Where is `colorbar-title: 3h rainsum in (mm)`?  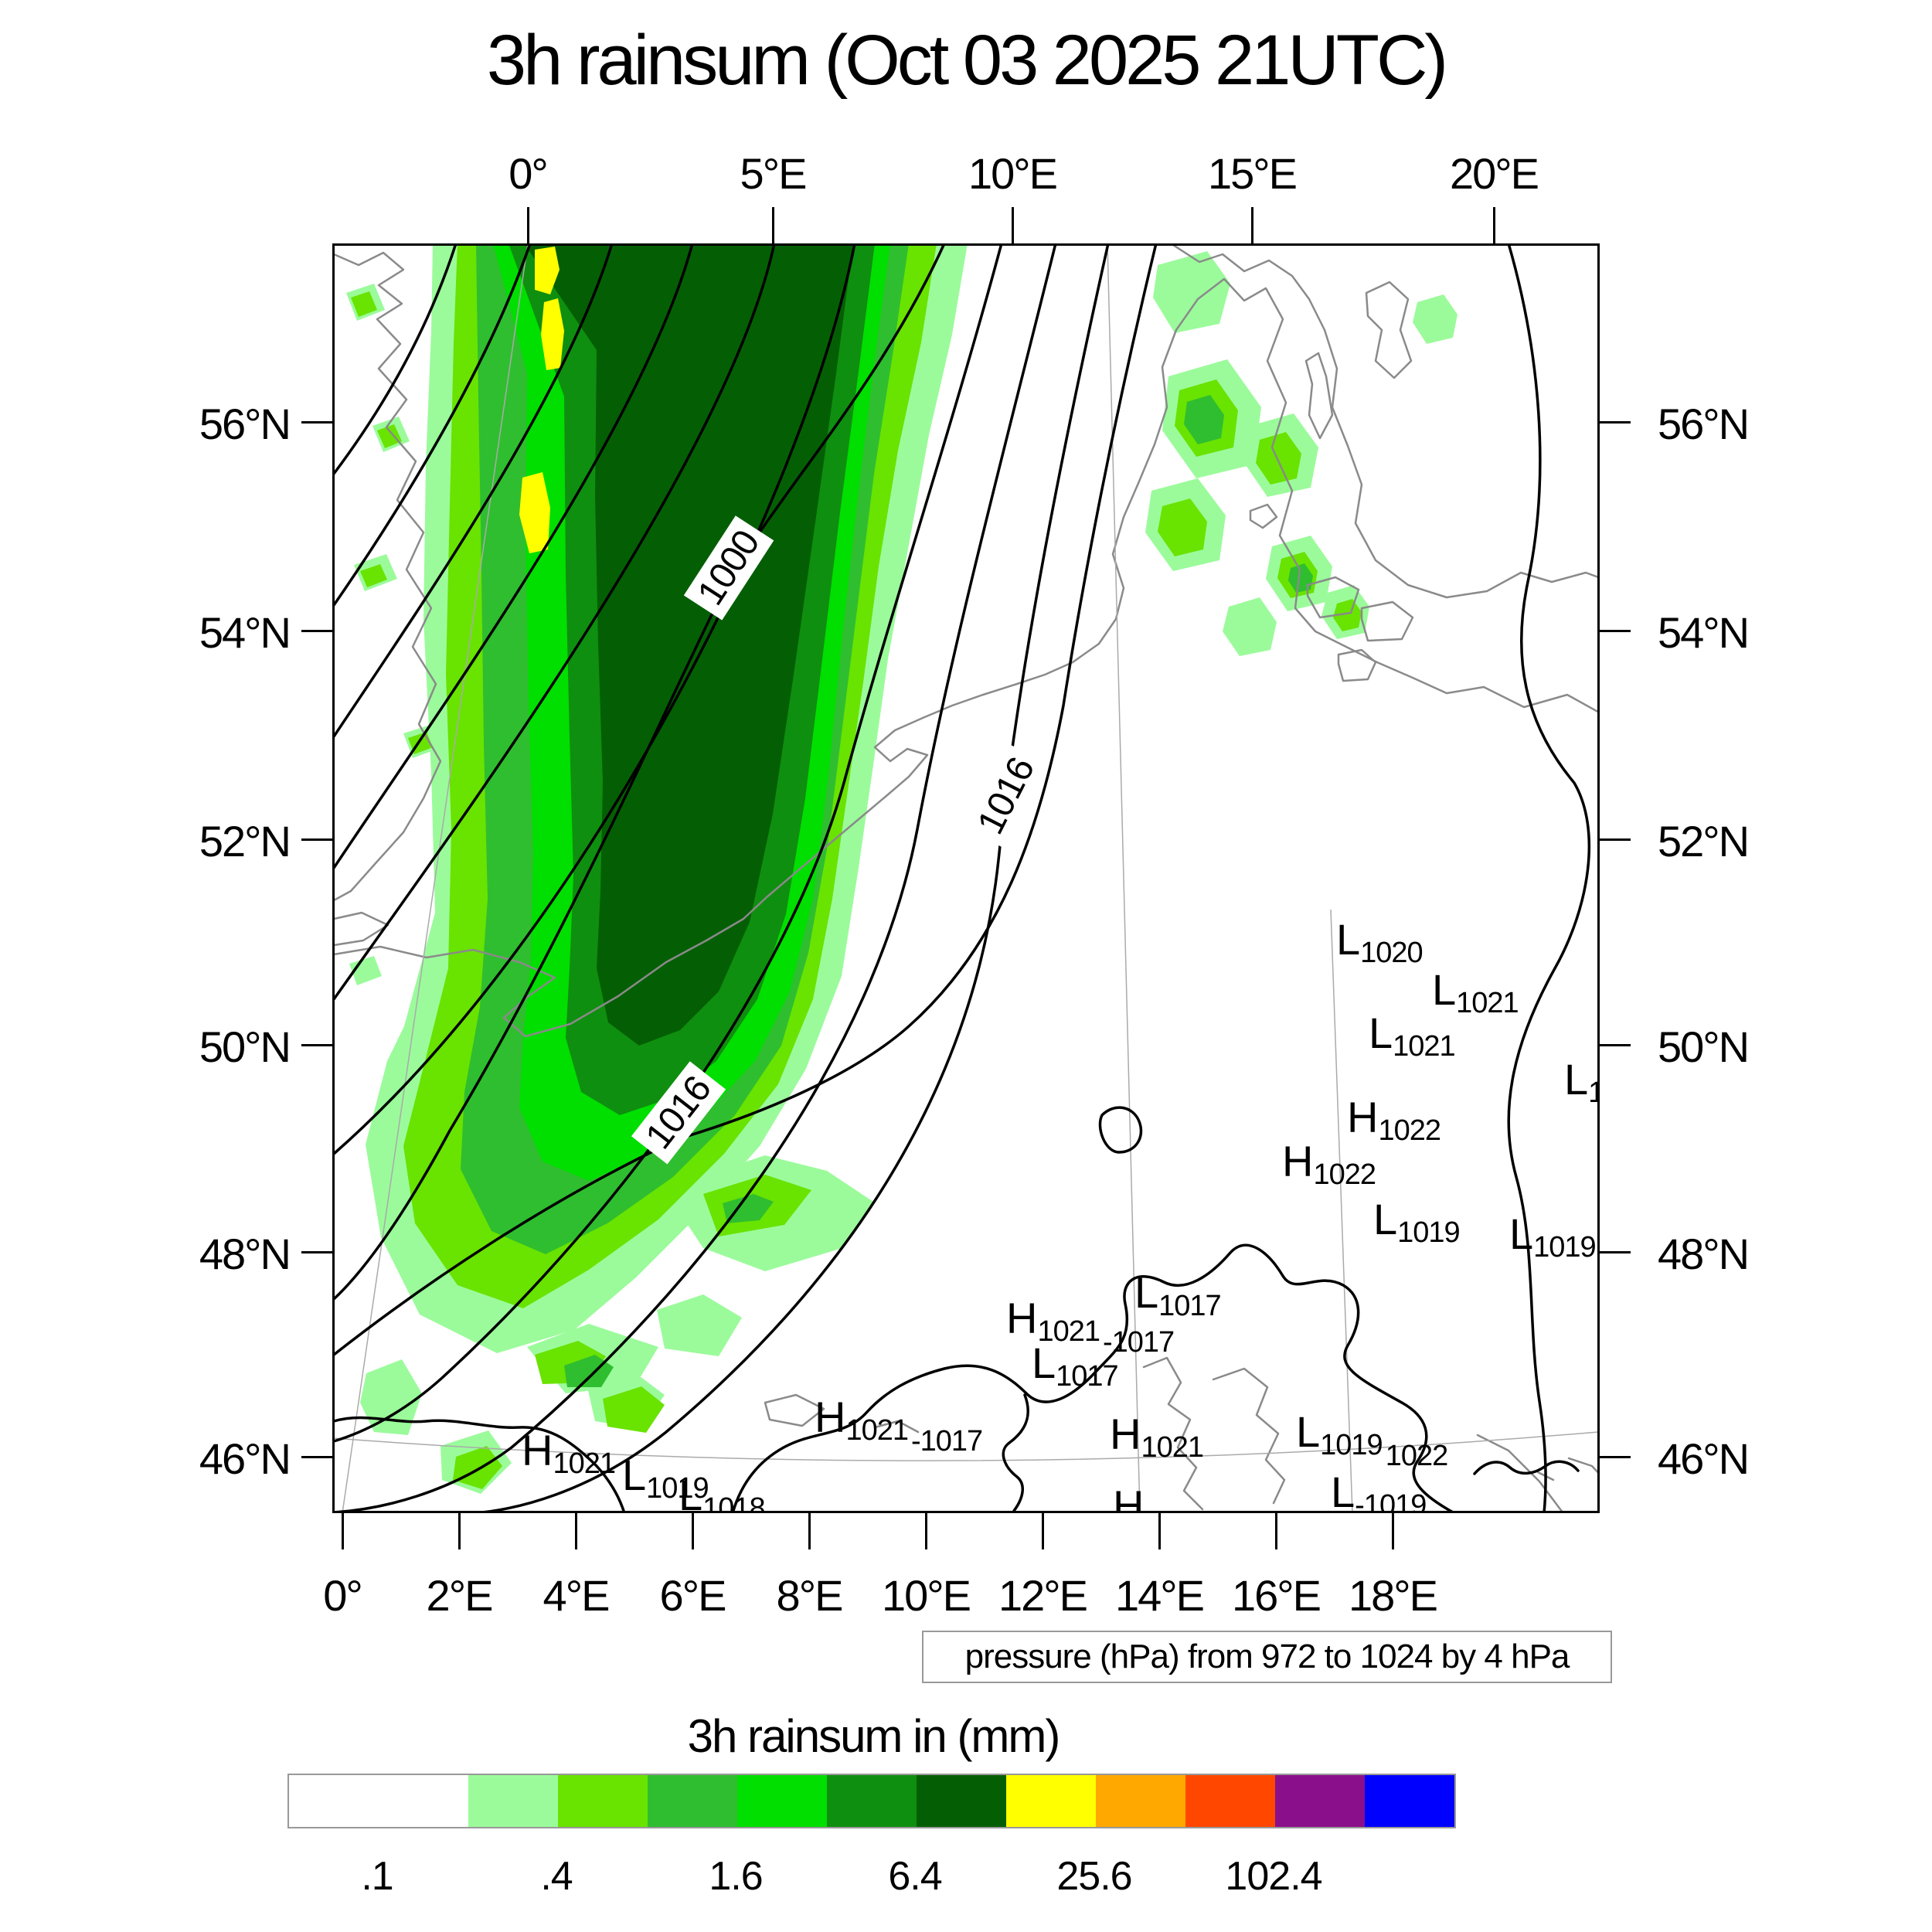 colorbar-title: 3h rainsum in (mm) is located at coordinates (874, 1736).